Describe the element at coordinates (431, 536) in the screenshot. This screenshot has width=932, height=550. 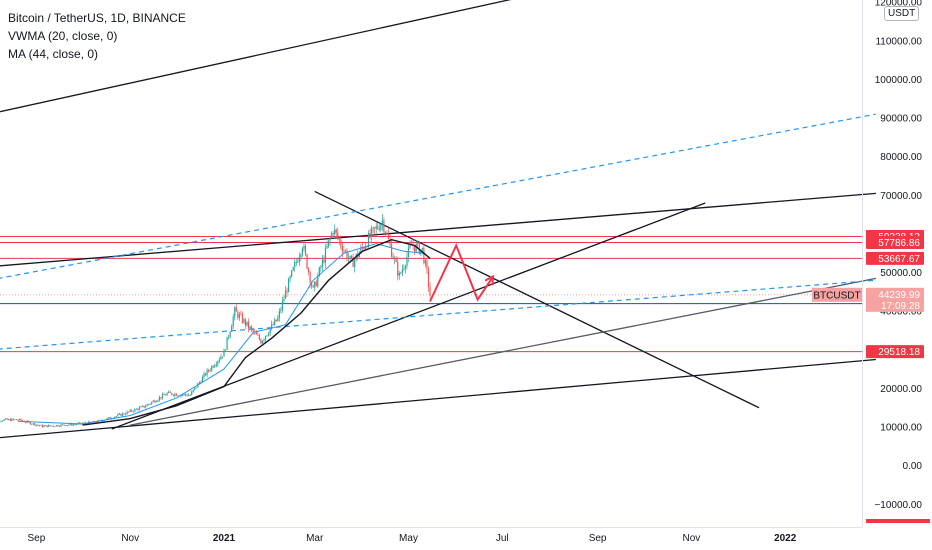
I see `time-axis: Sep Nov 2021 Mar May Jul Sep Nov 2022` at that location.